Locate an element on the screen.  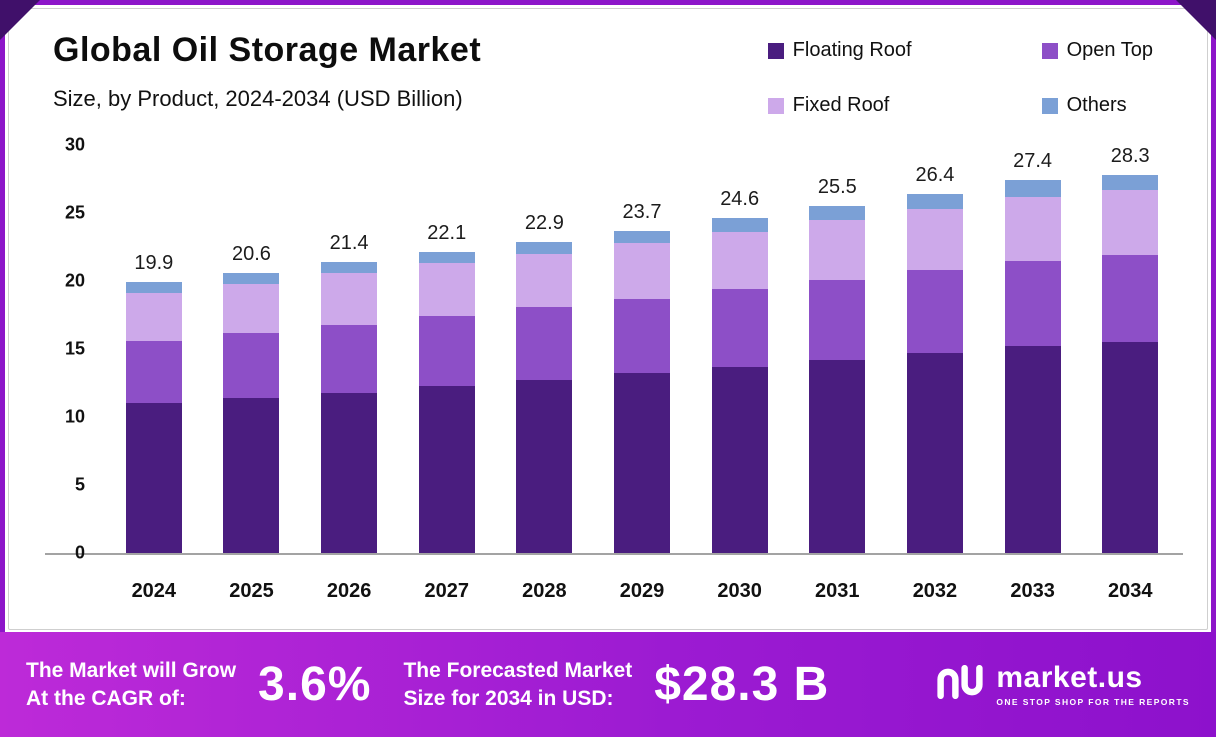
cagr-value: 3.6% is located at coordinates (315, 684).